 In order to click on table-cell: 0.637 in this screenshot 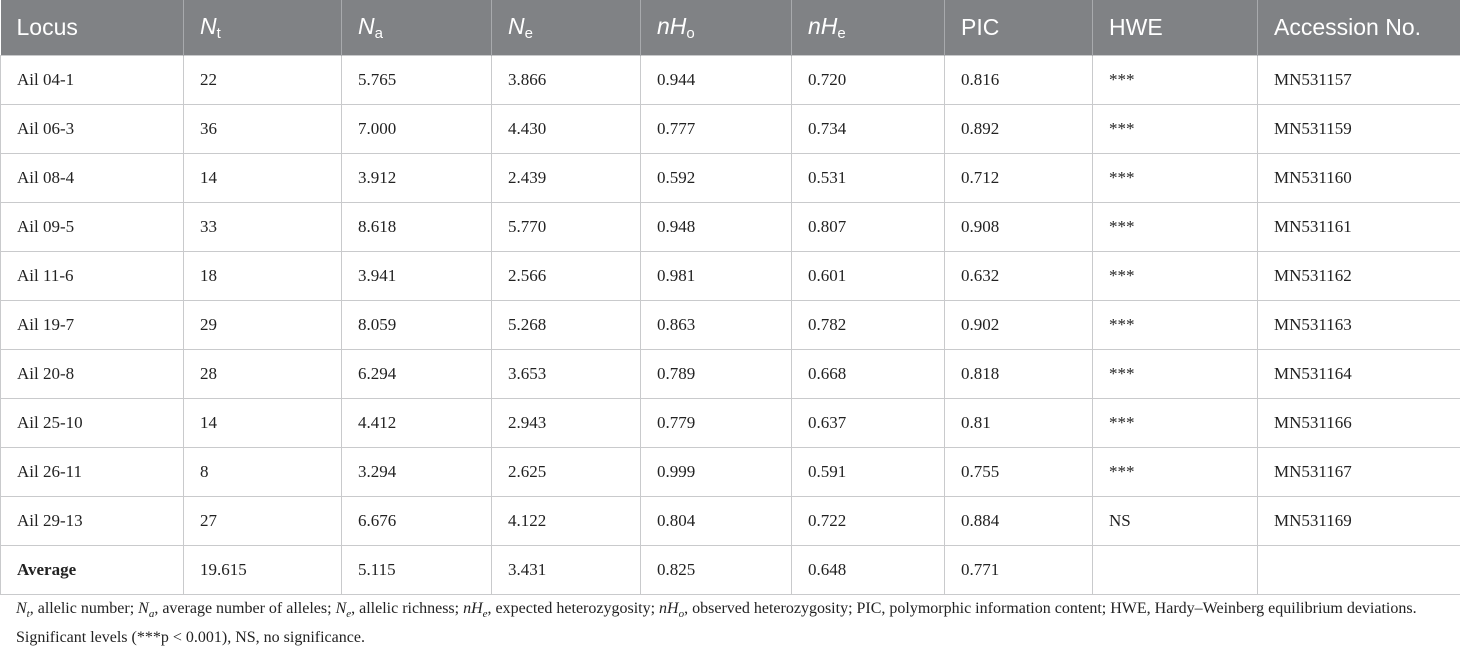, I will do `click(868, 422)`.